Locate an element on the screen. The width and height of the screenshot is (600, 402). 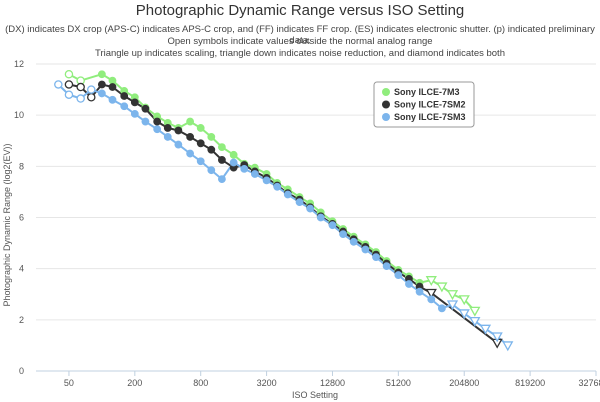
y-tick-label: 4 is located at coordinates (21, 269).